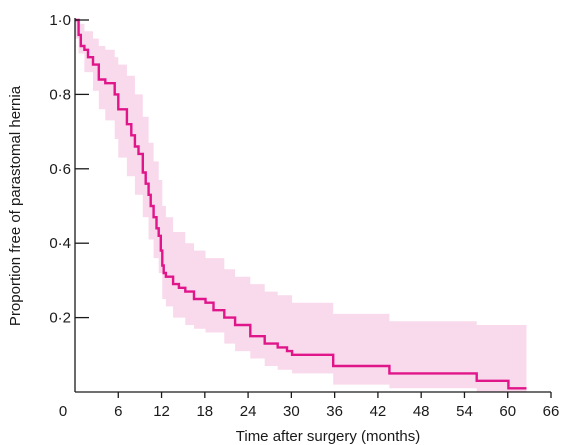  Describe the element at coordinates (309, 406) in the screenshot. I see `x-axis-ticks: 0 6 12 18 24 30 36 42 48 54 60 66` at that location.